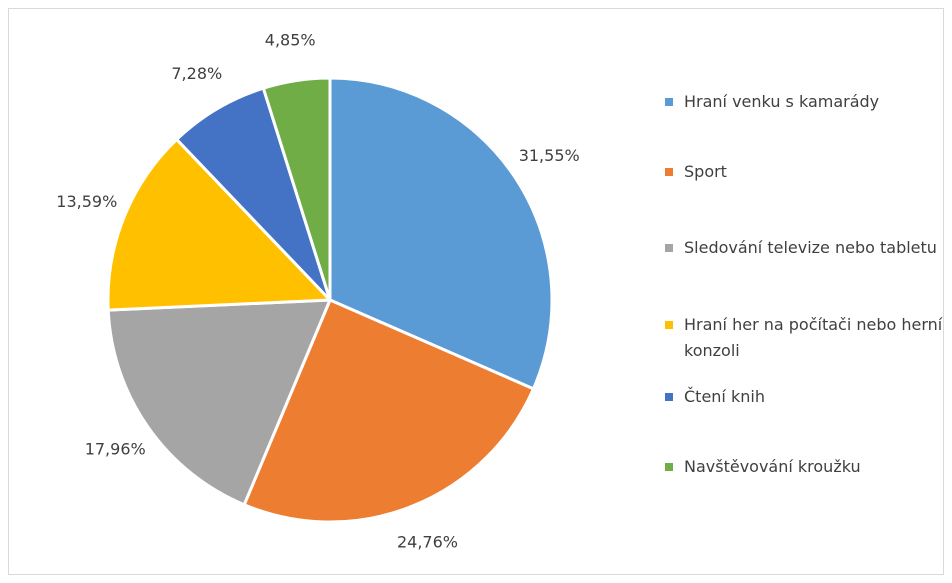 This screenshot has height=583, width=952. I want to click on slice-value-label: 31,55%, so click(549, 155).